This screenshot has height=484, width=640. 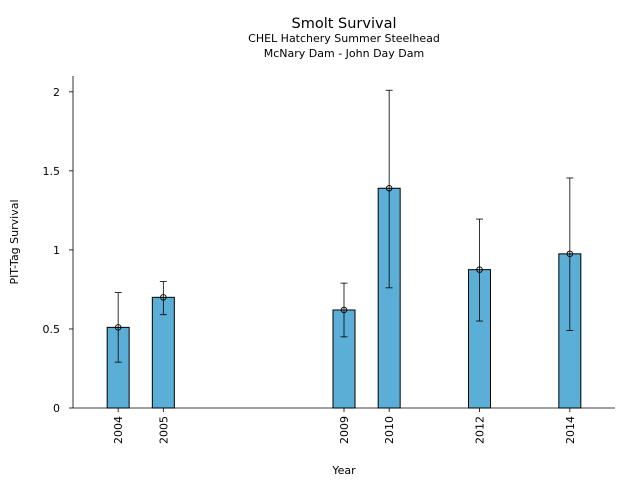 I want to click on x-tick-label-2009: 2009, so click(x=344, y=430).